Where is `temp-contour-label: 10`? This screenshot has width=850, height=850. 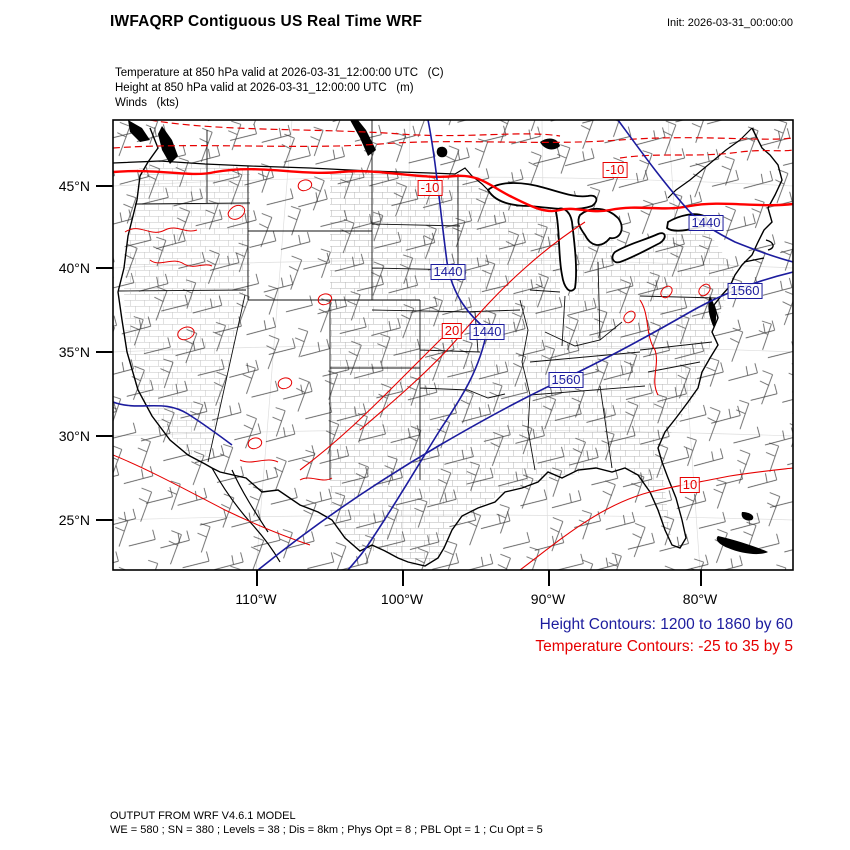 temp-contour-label: 10 is located at coordinates (690, 485).